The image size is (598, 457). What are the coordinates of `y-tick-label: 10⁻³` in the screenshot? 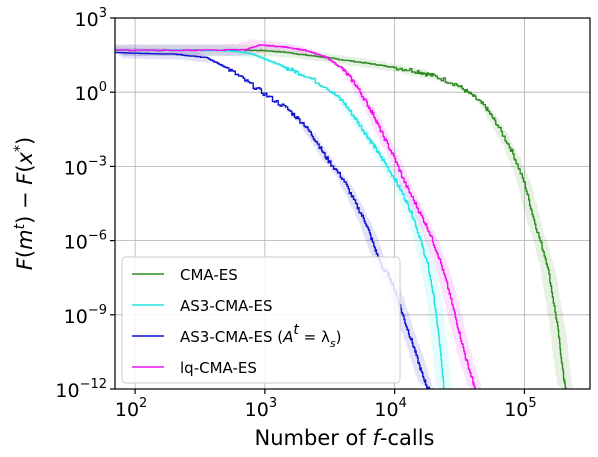 It's located at (85, 166).